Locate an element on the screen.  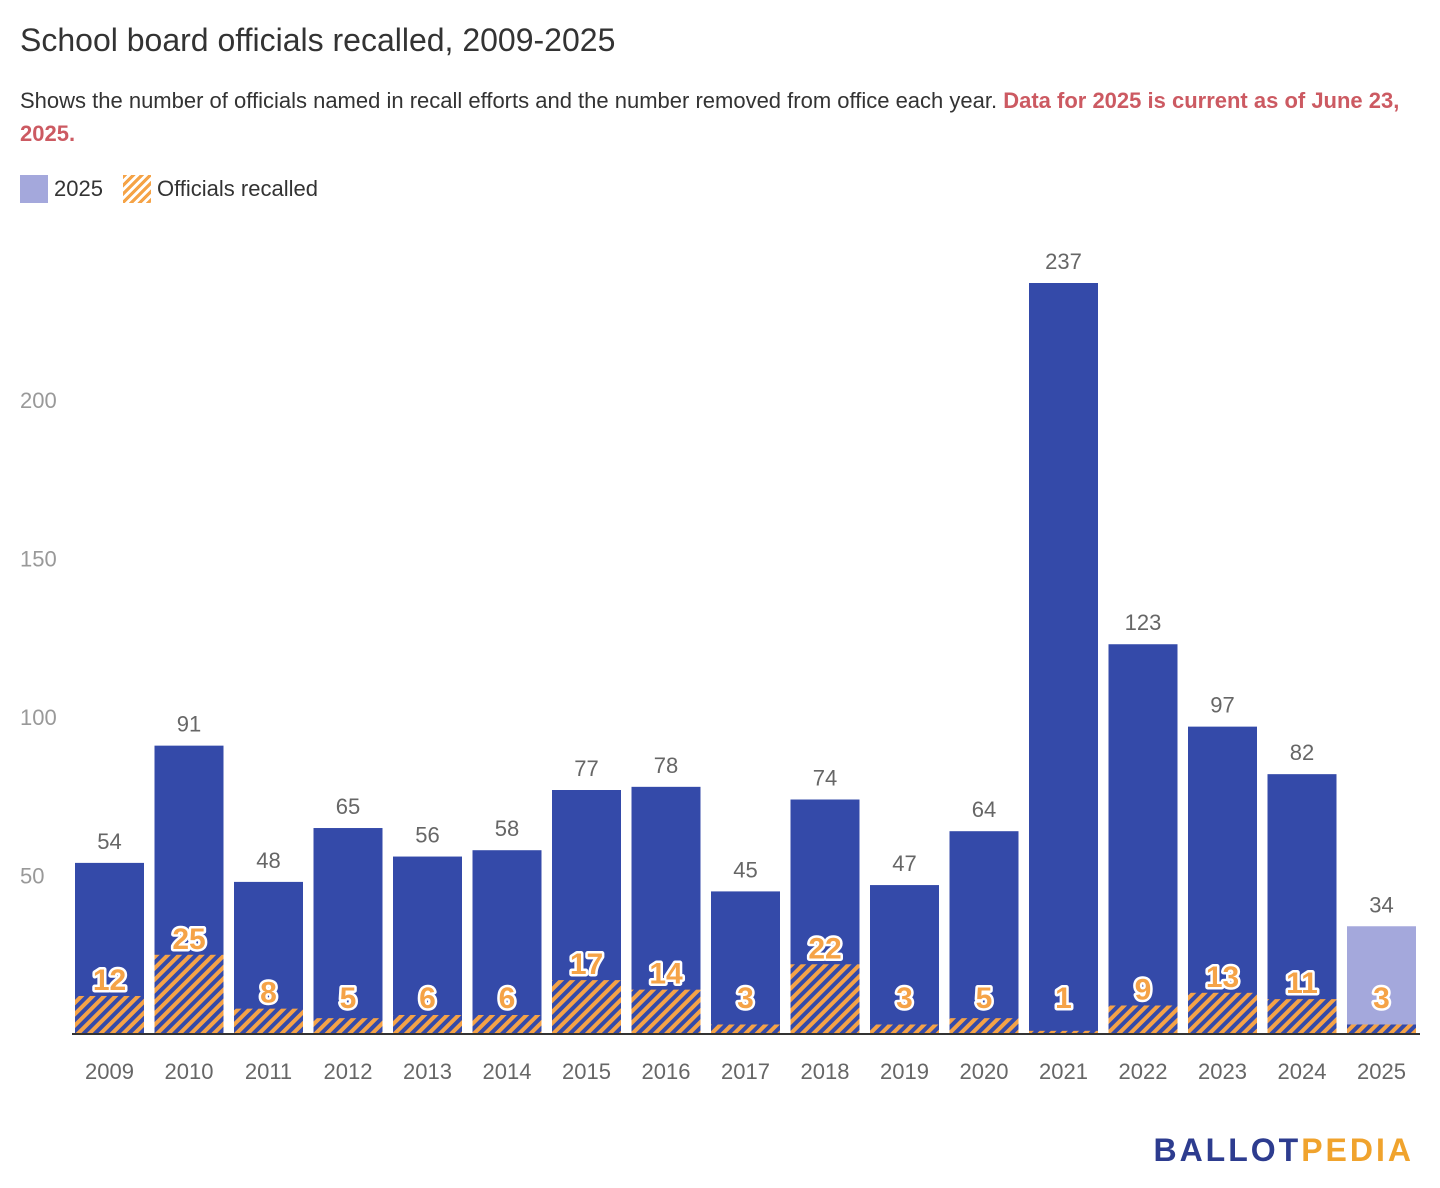
value-label-total: 97 is located at coordinates (1222, 705).